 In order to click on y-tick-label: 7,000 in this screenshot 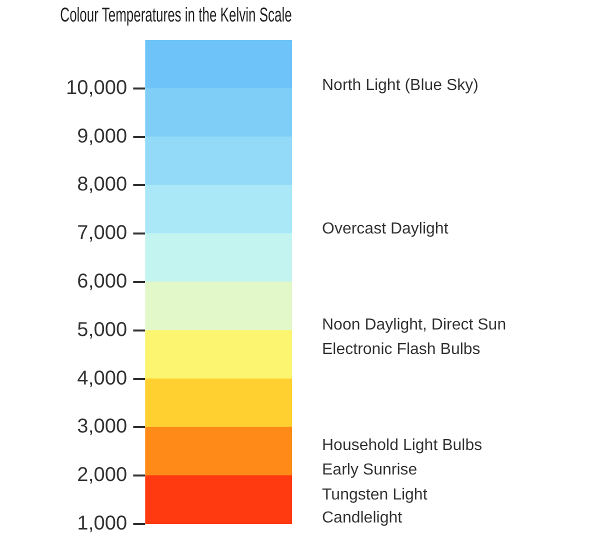, I will do `click(102, 233)`.